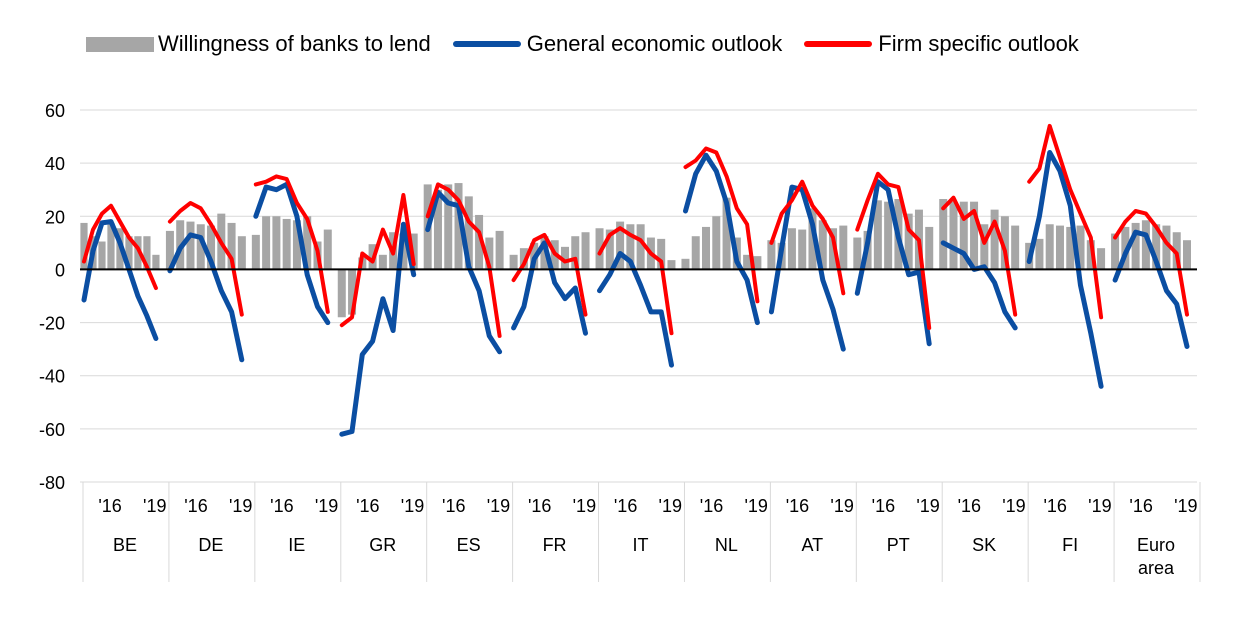 The width and height of the screenshot is (1240, 626). I want to click on legend-label-bars: Willingness of banks to lend, so click(294, 43).